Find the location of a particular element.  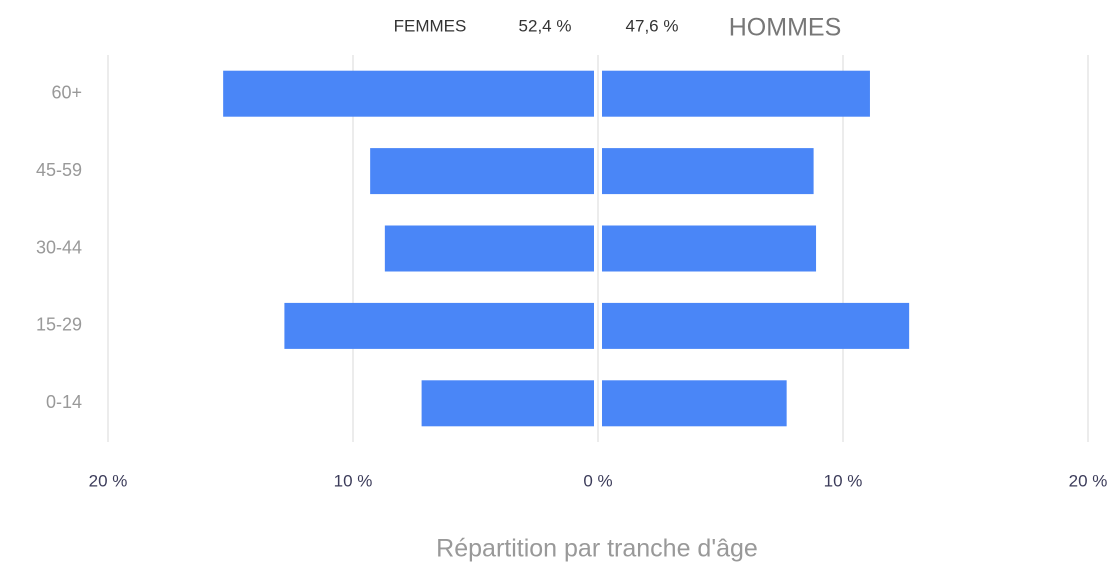

y-tick-label: 30-44 is located at coordinates (59, 247).